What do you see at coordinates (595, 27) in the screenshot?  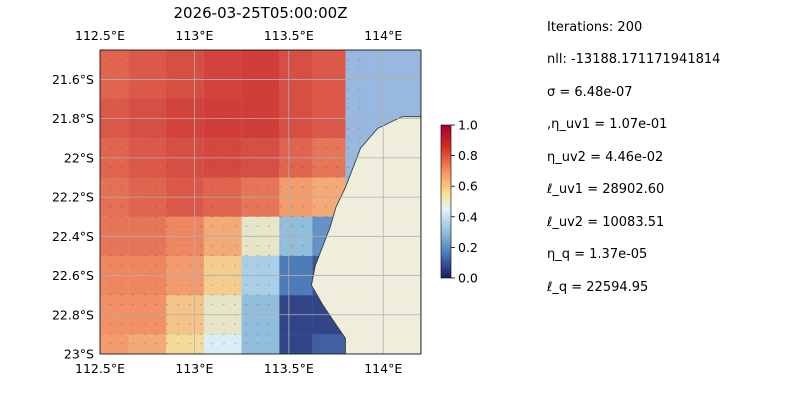 I see `stat-iterations: Iterations: 200` at bounding box center [595, 27].